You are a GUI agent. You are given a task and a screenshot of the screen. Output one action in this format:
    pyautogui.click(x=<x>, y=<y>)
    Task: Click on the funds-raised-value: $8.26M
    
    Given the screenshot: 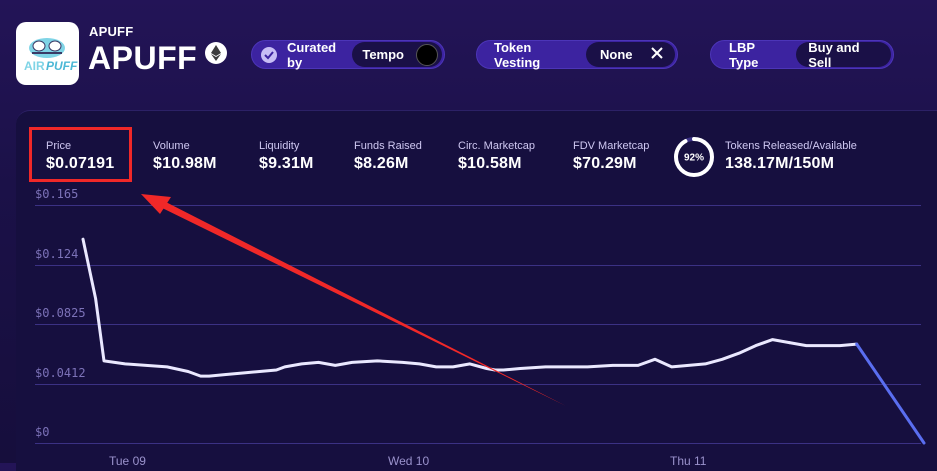 What is the action you would take?
    pyautogui.click(x=381, y=163)
    